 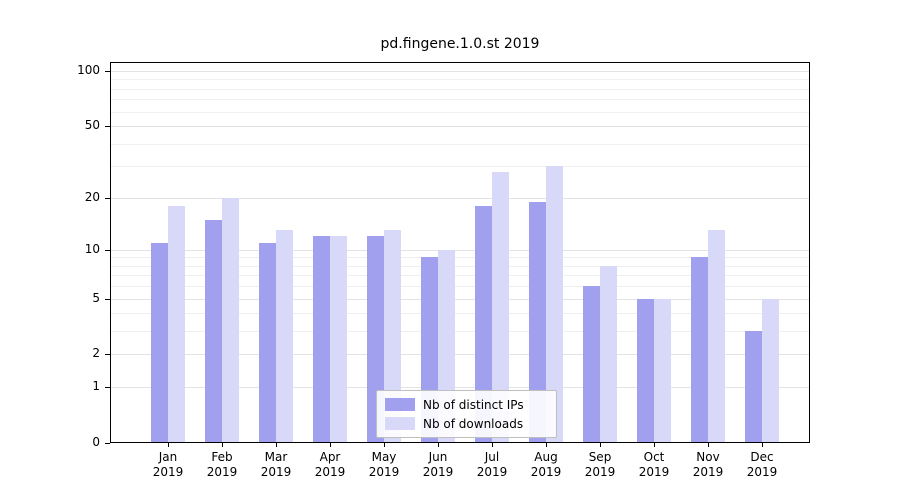 I want to click on x-tick-label: Aug 2019, so click(x=546, y=465).